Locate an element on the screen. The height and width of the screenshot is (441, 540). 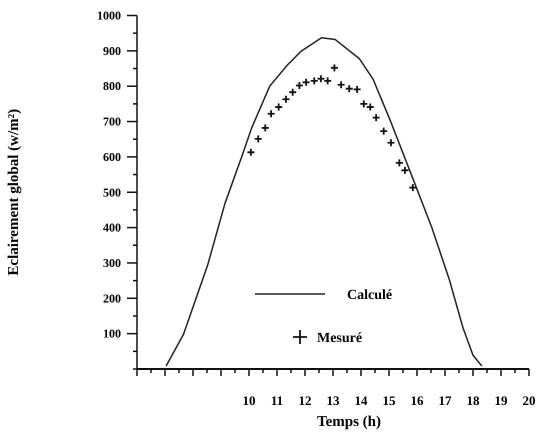
y-tick-label: 100 is located at coordinates (112, 333).